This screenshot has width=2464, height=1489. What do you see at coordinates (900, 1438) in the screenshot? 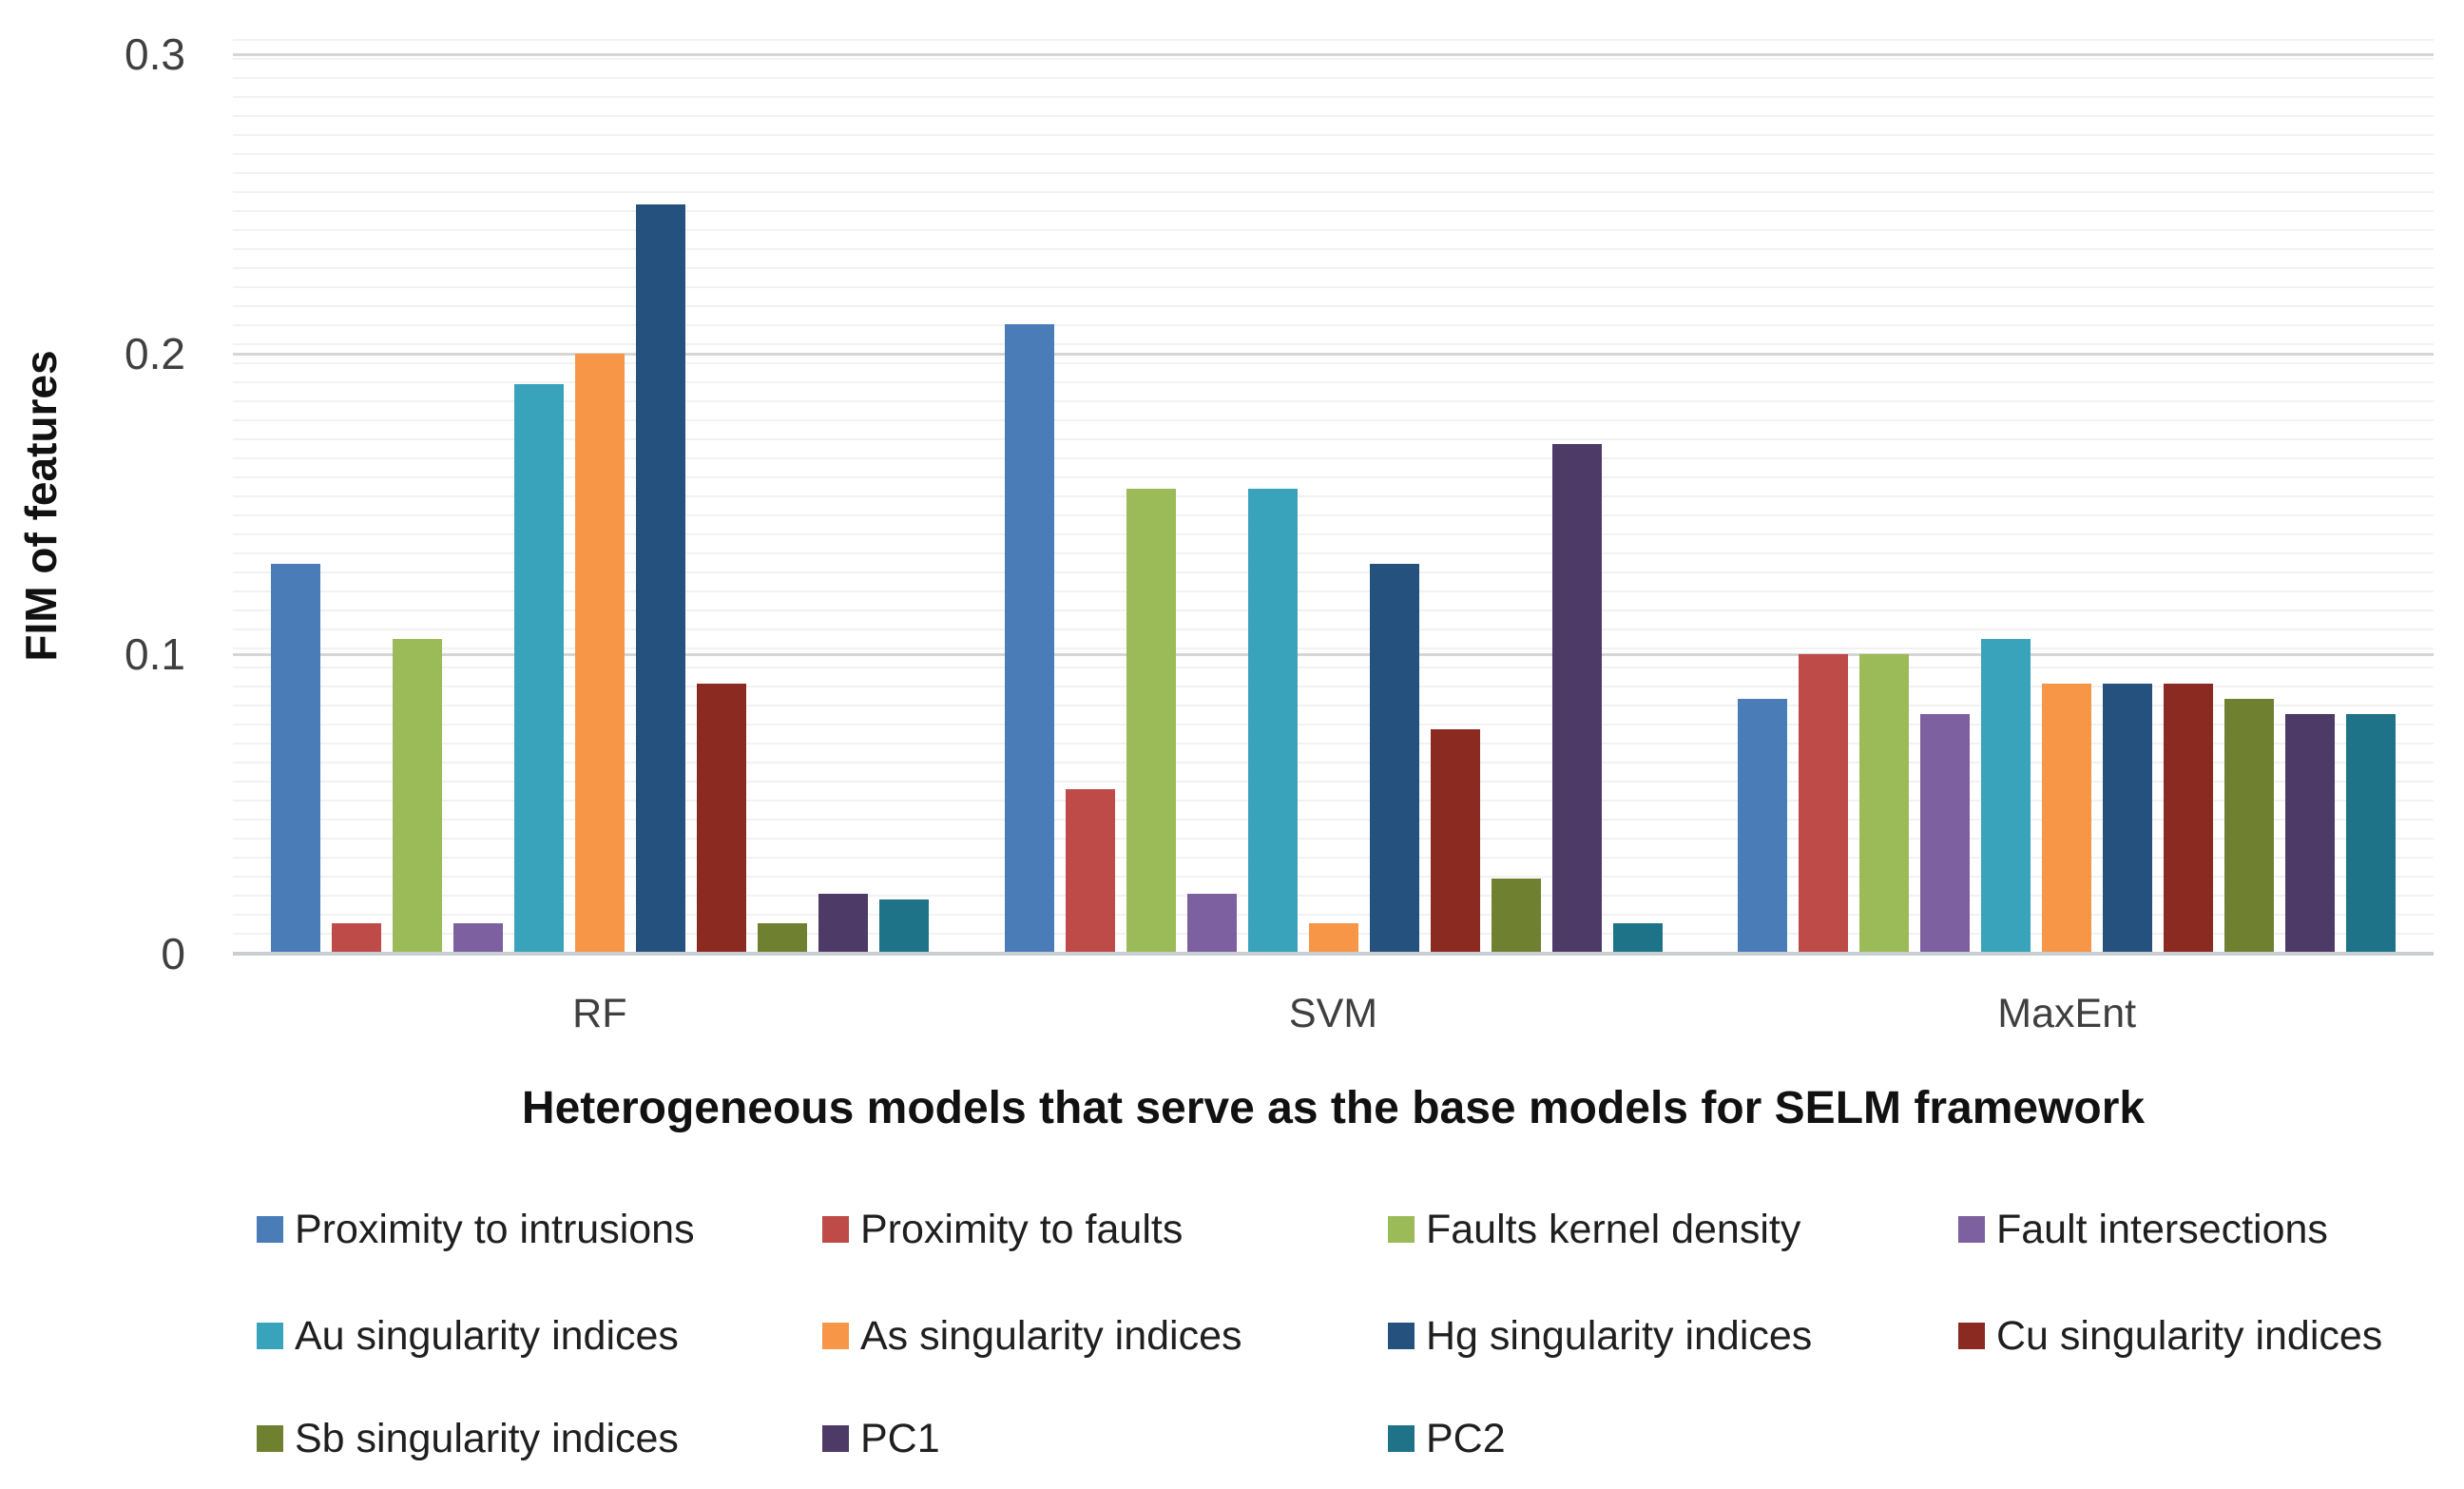
I see `legend-label: PC1` at bounding box center [900, 1438].